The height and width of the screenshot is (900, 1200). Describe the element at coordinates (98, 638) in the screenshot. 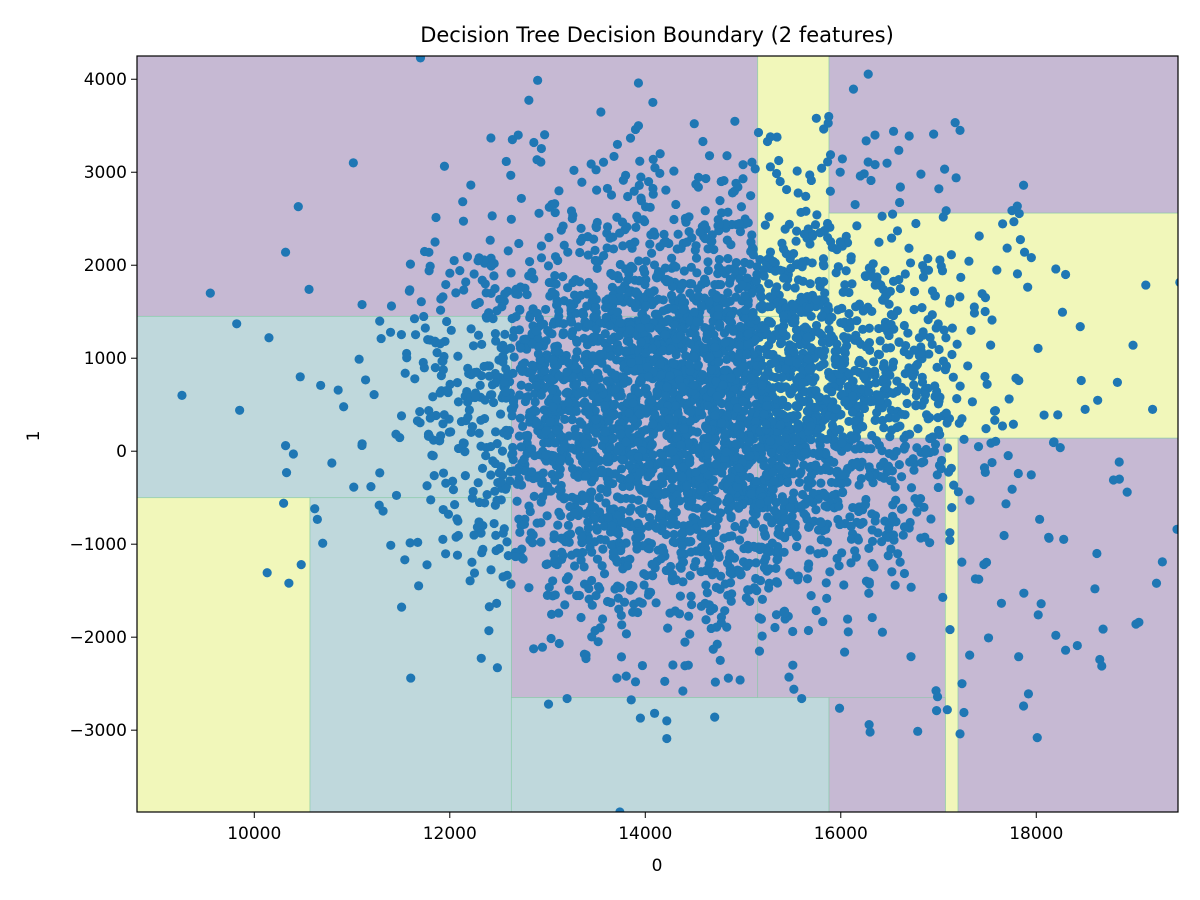

I see `y-tick-label: −2000` at that location.